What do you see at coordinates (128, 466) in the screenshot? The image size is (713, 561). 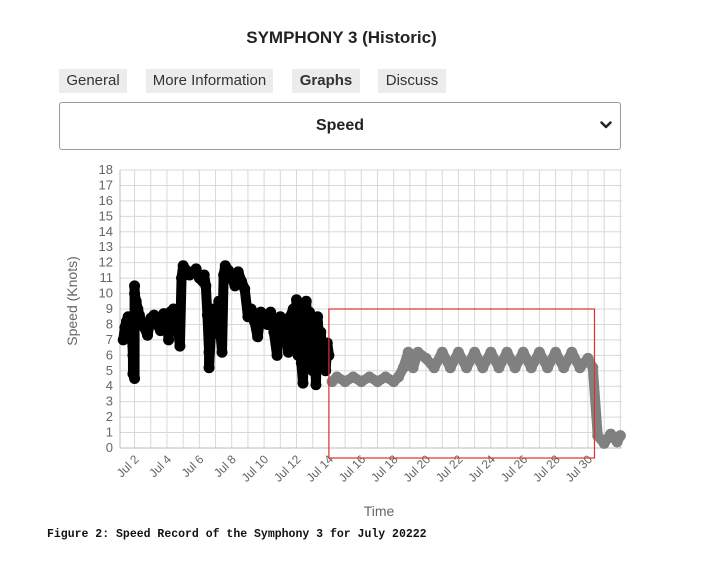 I see `x-tick-label: Jul 2` at bounding box center [128, 466].